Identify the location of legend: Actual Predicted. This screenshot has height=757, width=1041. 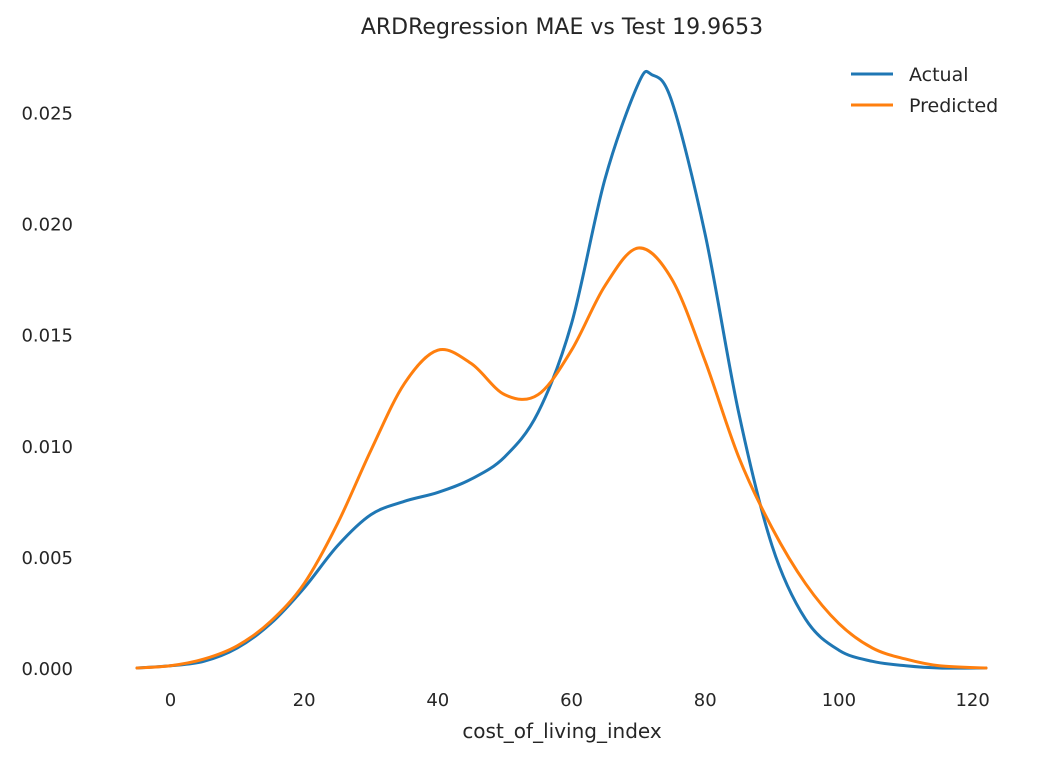
(924, 90).